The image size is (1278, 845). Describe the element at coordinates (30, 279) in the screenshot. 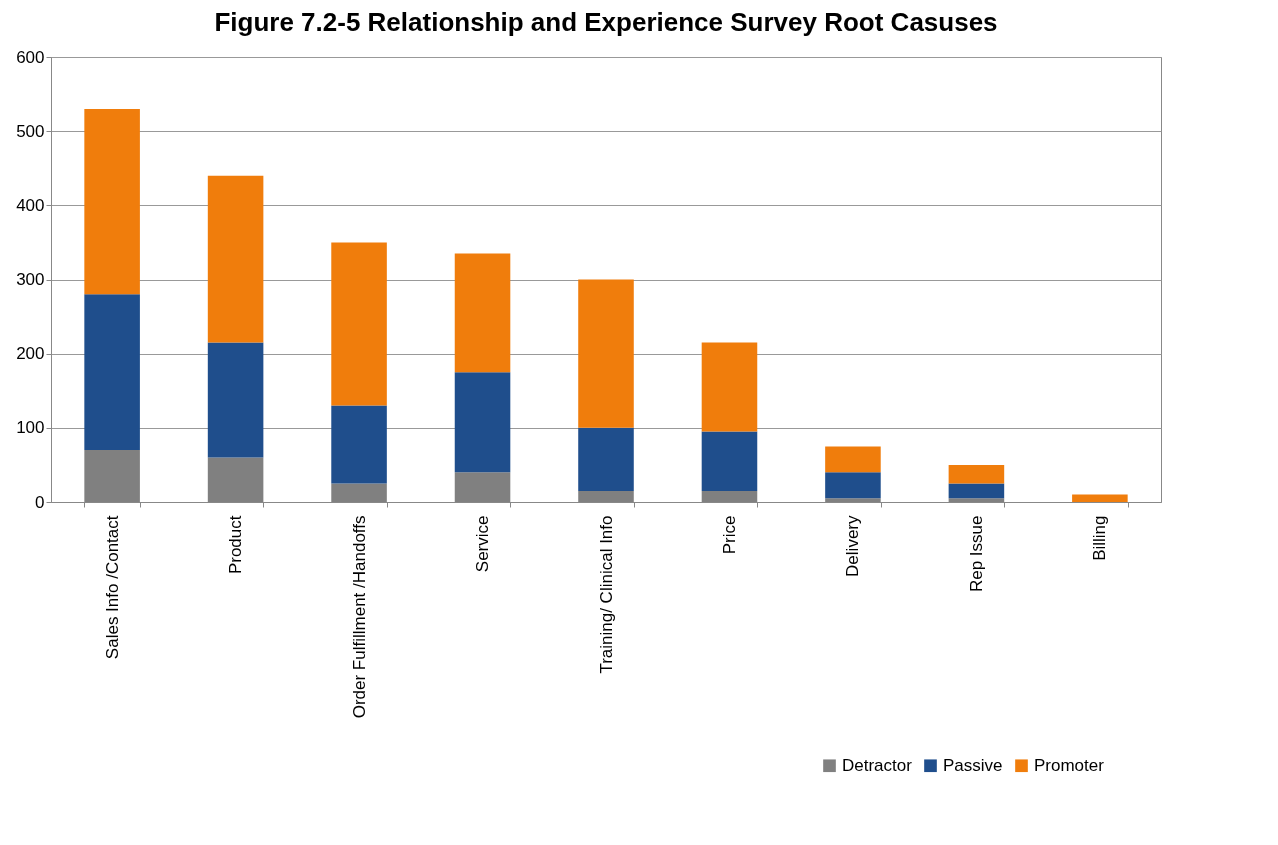

I see `y-tick-label: 300` at that location.